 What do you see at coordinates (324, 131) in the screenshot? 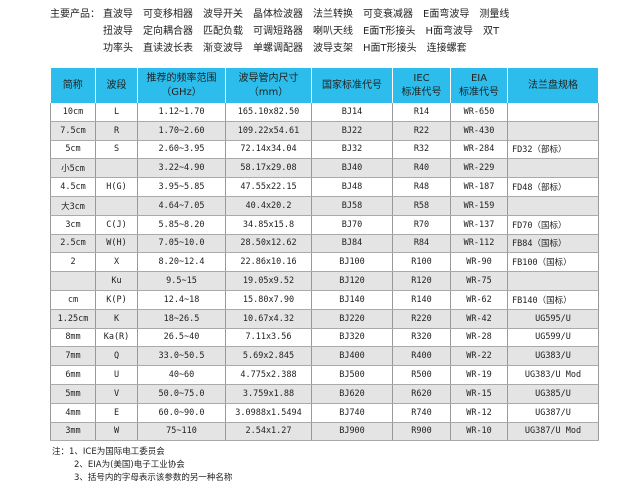
I see `table-row: 7.5cm R 1.70~2.60 109.22x54.61 BJ22 R22 WR-430` at bounding box center [324, 131].